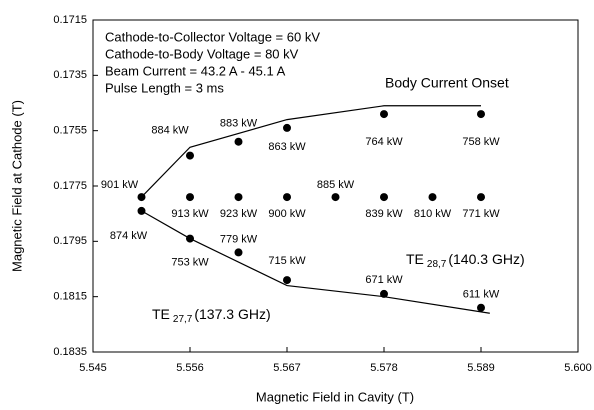 This screenshot has width=594, height=410. What do you see at coordinates (202, 53) in the screenshot?
I see `note: Cathode-to-Body Voltage = 80 kV` at bounding box center [202, 53].